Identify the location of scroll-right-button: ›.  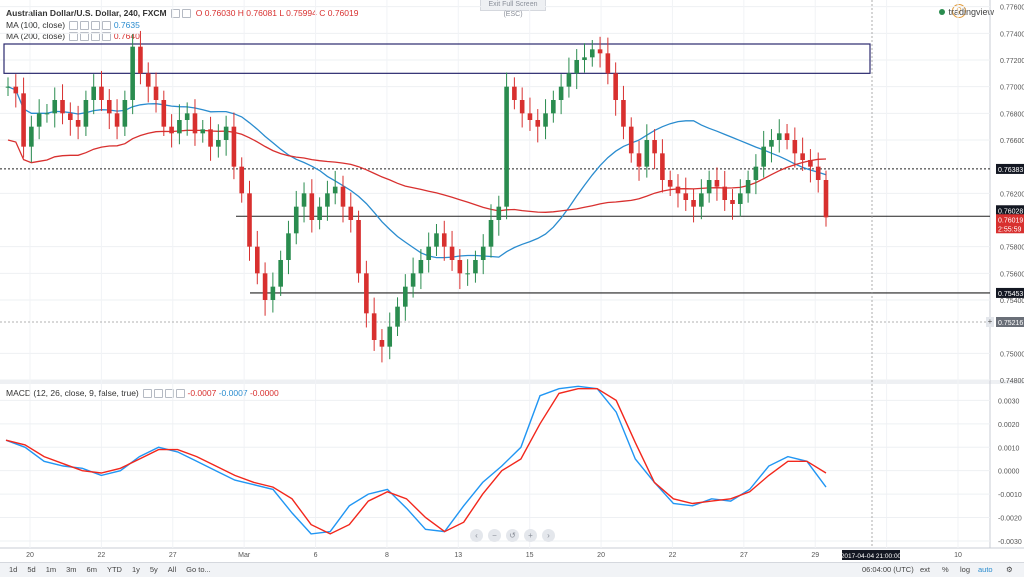
(548, 535).